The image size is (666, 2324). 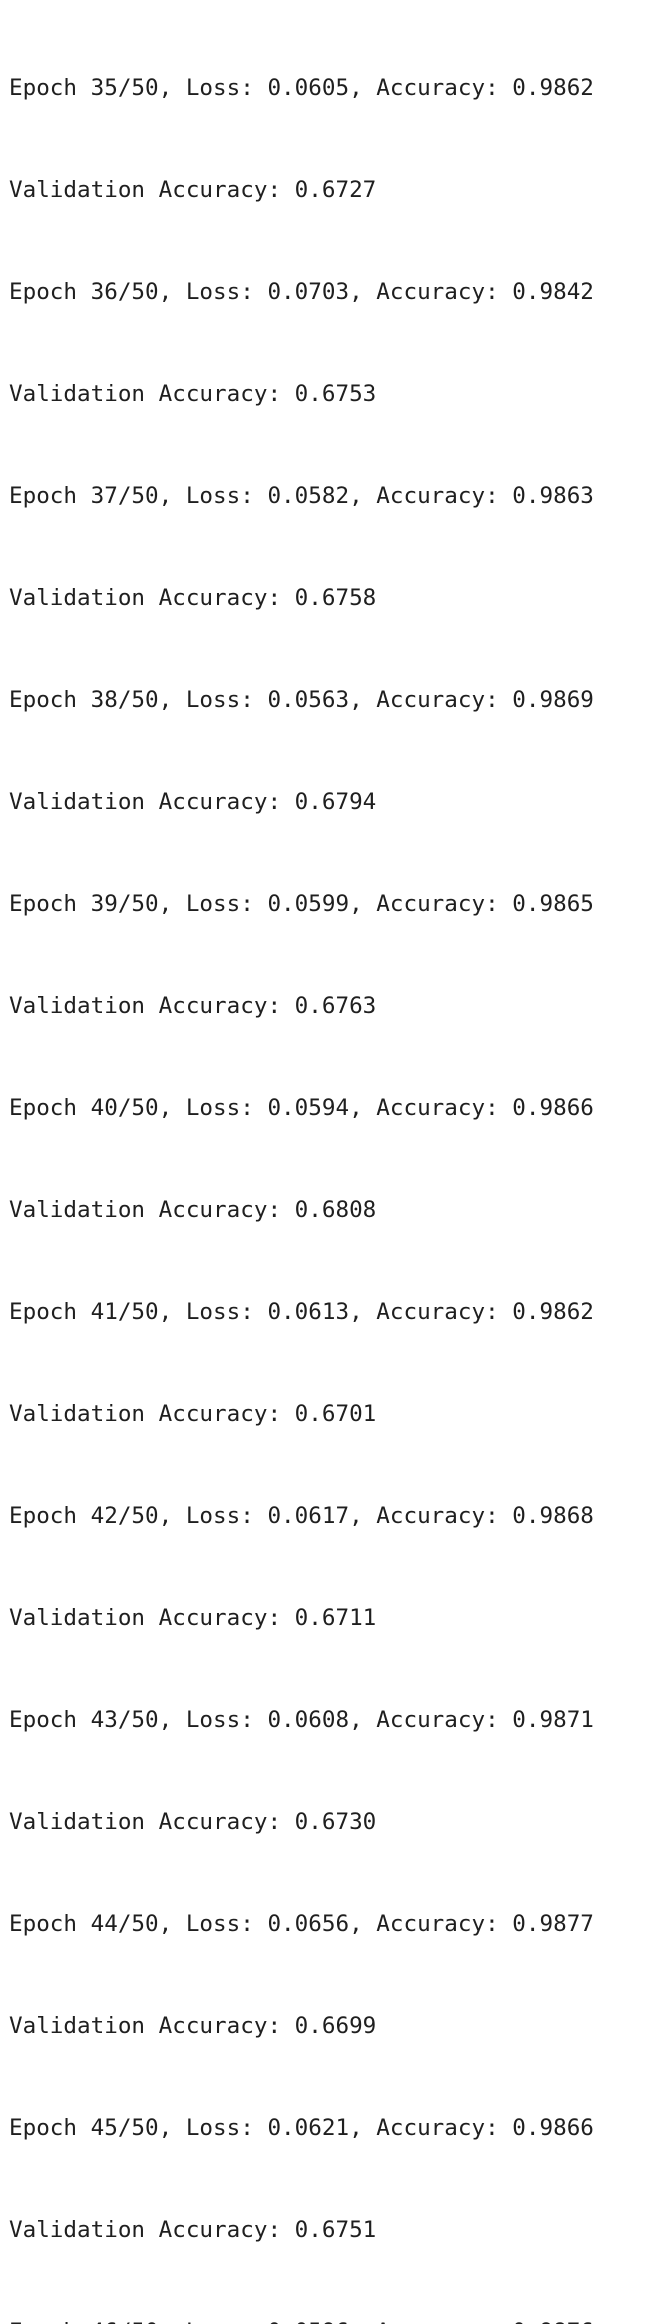 What do you see at coordinates (193, 394) in the screenshot?
I see `epoch-36-validation-line: Validation Accuracy: 0.6753` at bounding box center [193, 394].